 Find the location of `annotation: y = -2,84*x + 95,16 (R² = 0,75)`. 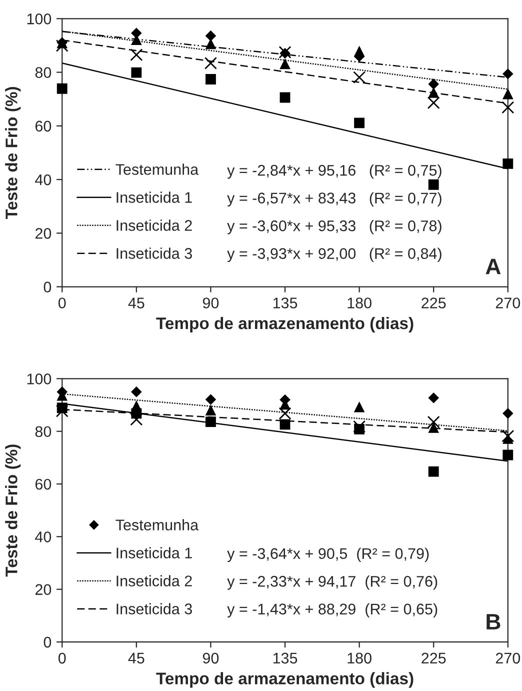

annotation: y = -2,84*x + 95,16 (R² = 0,75) is located at coordinates (334, 171).